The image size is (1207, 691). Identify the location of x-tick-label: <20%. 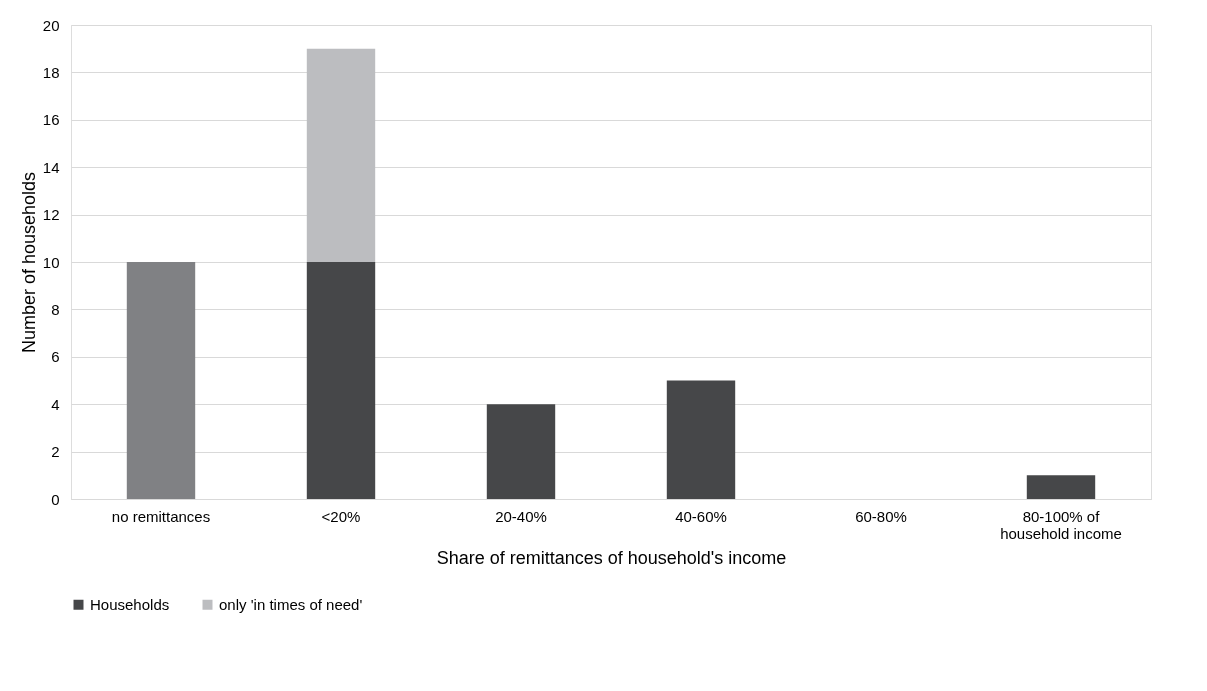
(341, 516).